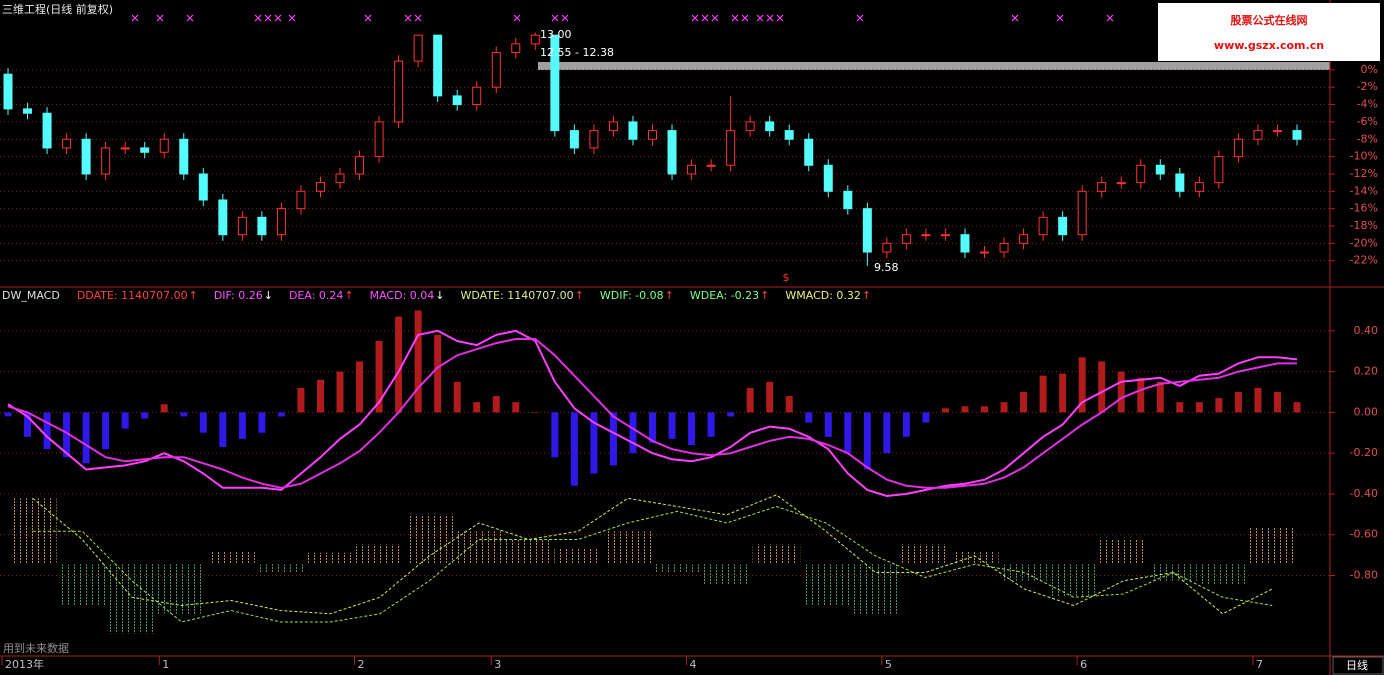 The height and width of the screenshot is (675, 1384). Describe the element at coordinates (1269, 45) in the screenshot. I see `watermark-url: www.gszx.com.cn` at that location.